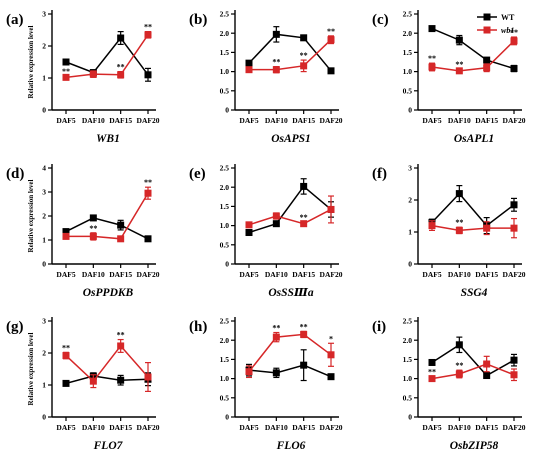 The image size is (550, 463). I want to click on legend-wt-marker, so click(487, 17).